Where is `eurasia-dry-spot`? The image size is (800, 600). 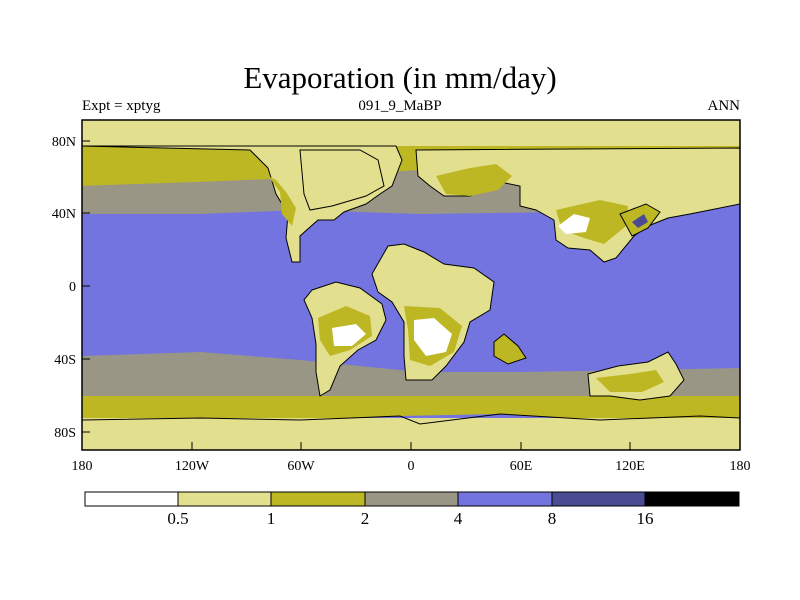 eurasia-dry-spot is located at coordinates (574, 224).